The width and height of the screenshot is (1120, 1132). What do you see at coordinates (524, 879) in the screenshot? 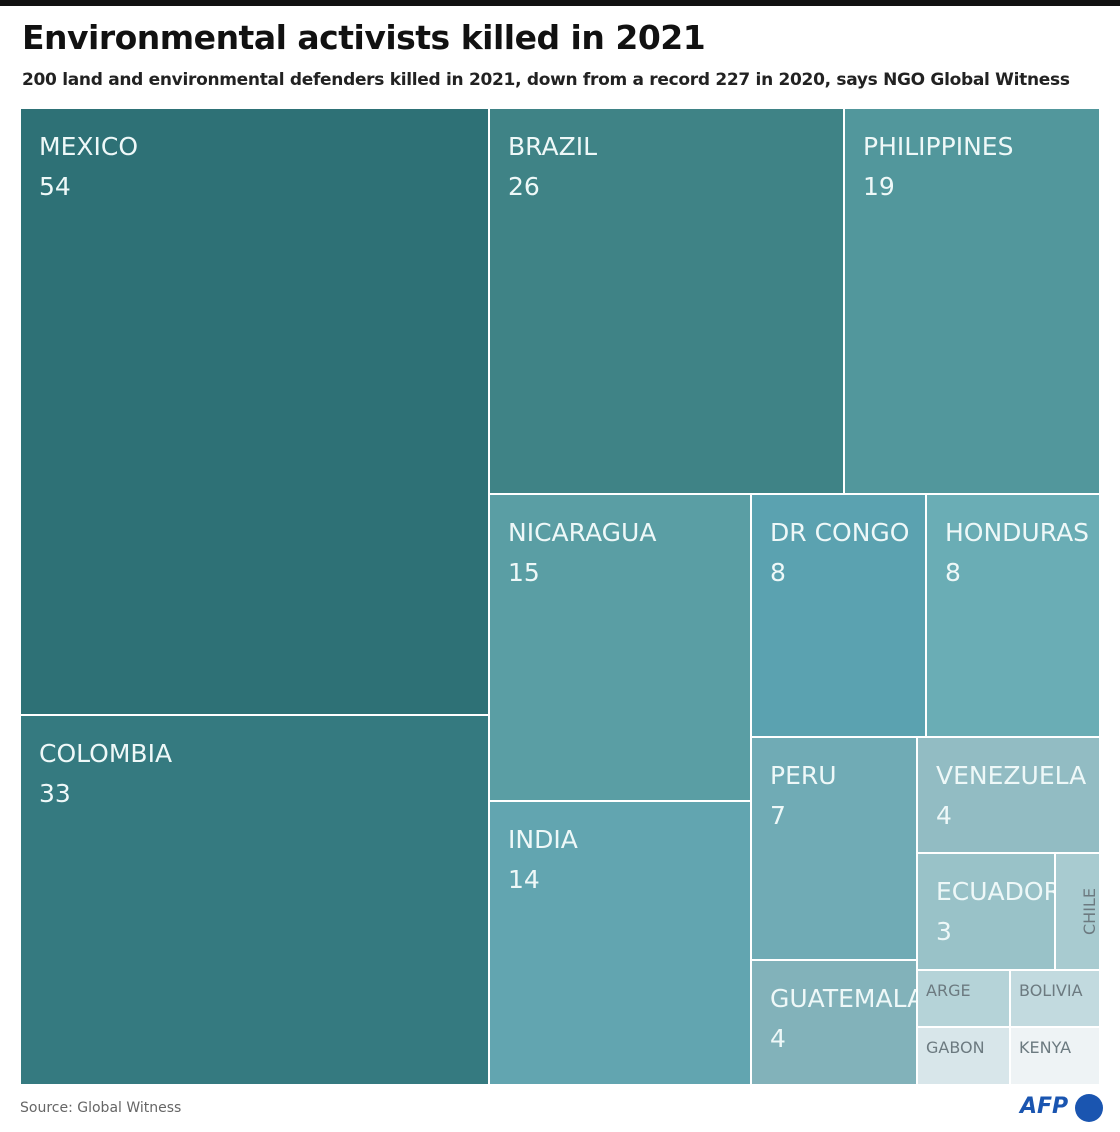
I see `cell-value: 14` at bounding box center [524, 879].